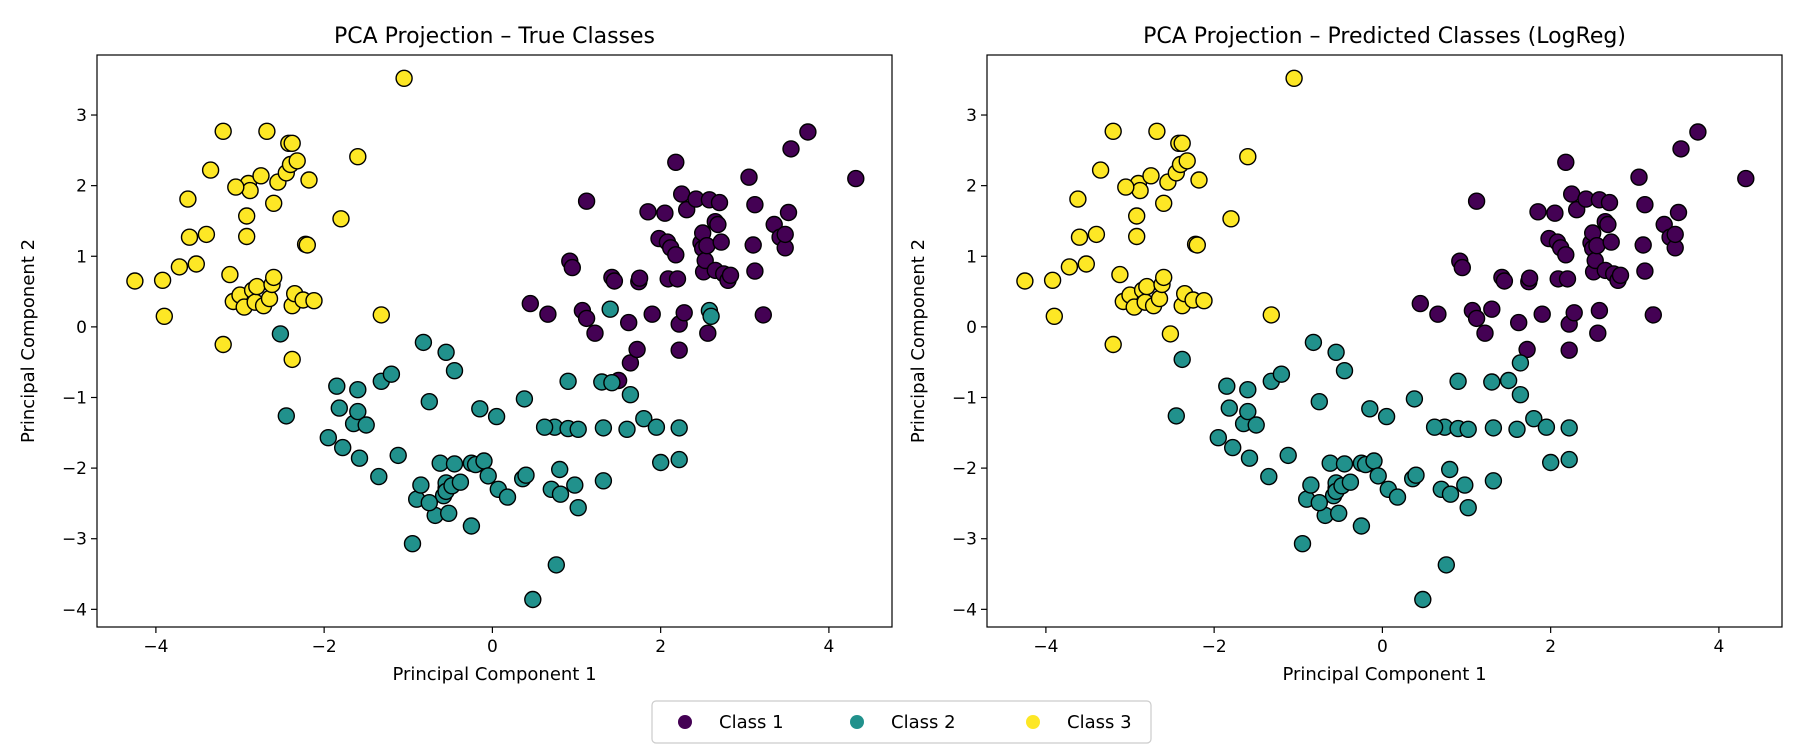 Image resolution: width=1800 pixels, height=750 pixels. I want to click on y-tick-label: −4, so click(964, 610).